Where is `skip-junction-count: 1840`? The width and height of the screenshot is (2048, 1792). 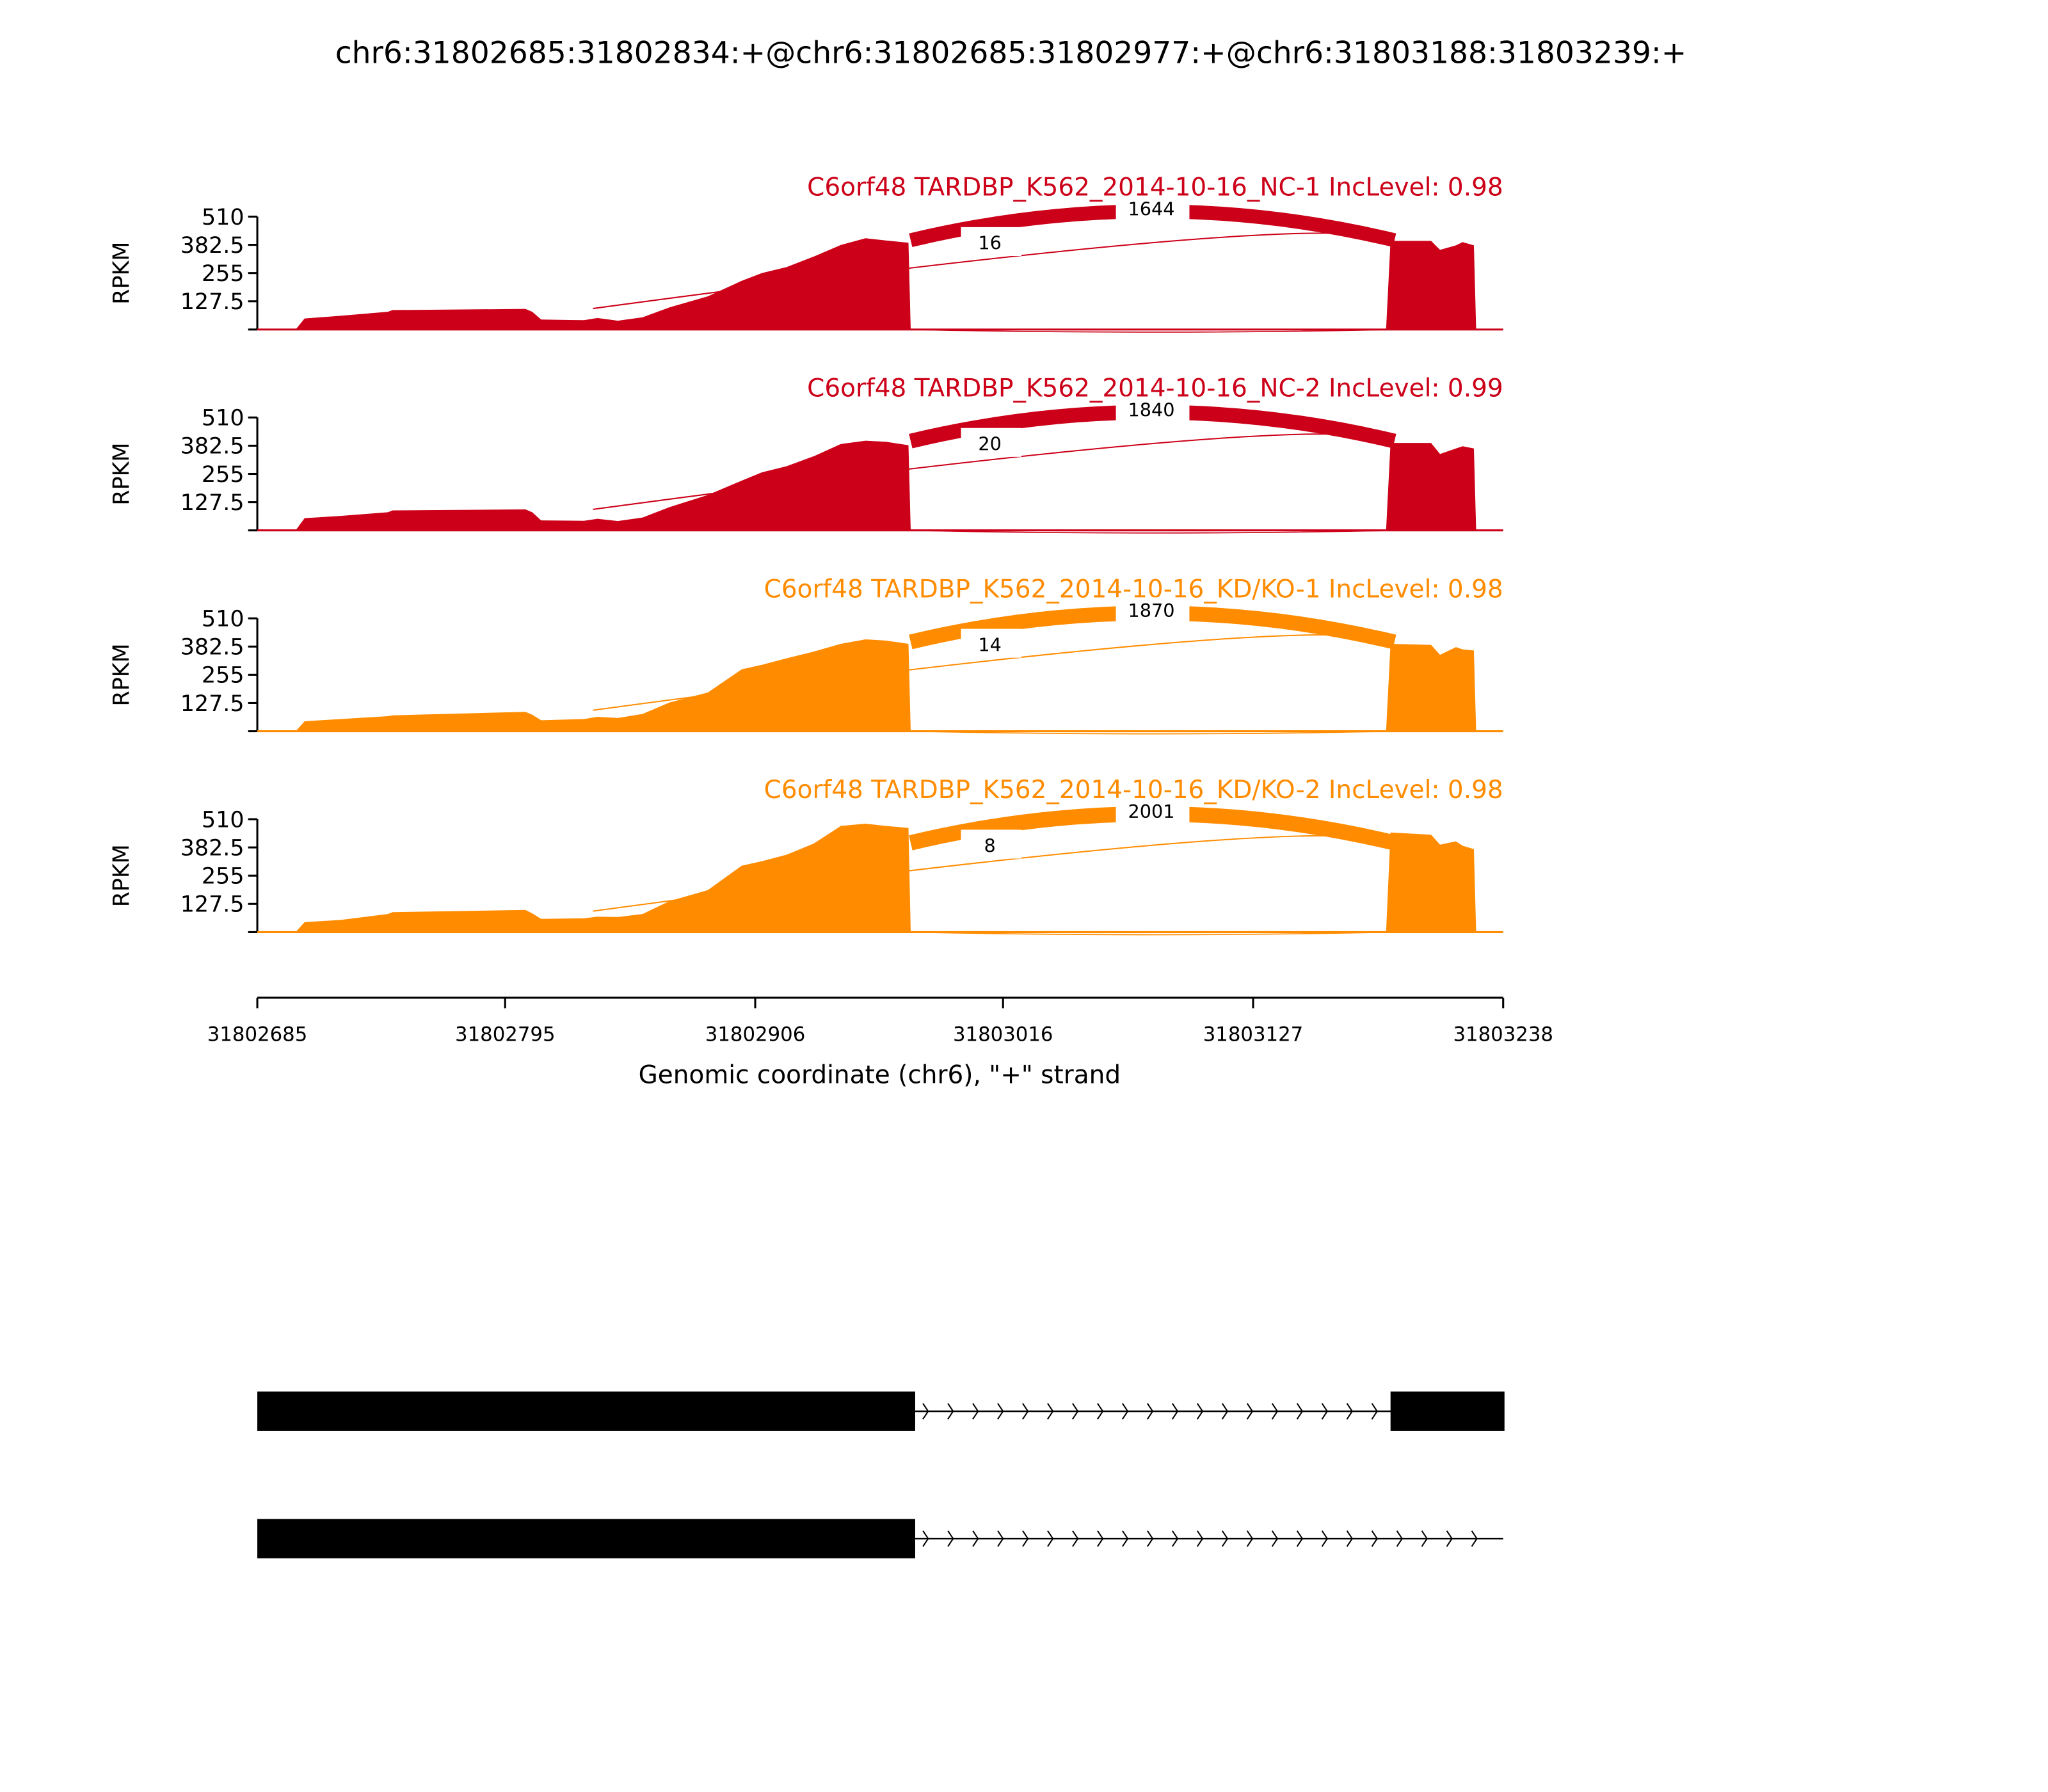 skip-junction-count: 1840 is located at coordinates (1151, 409).